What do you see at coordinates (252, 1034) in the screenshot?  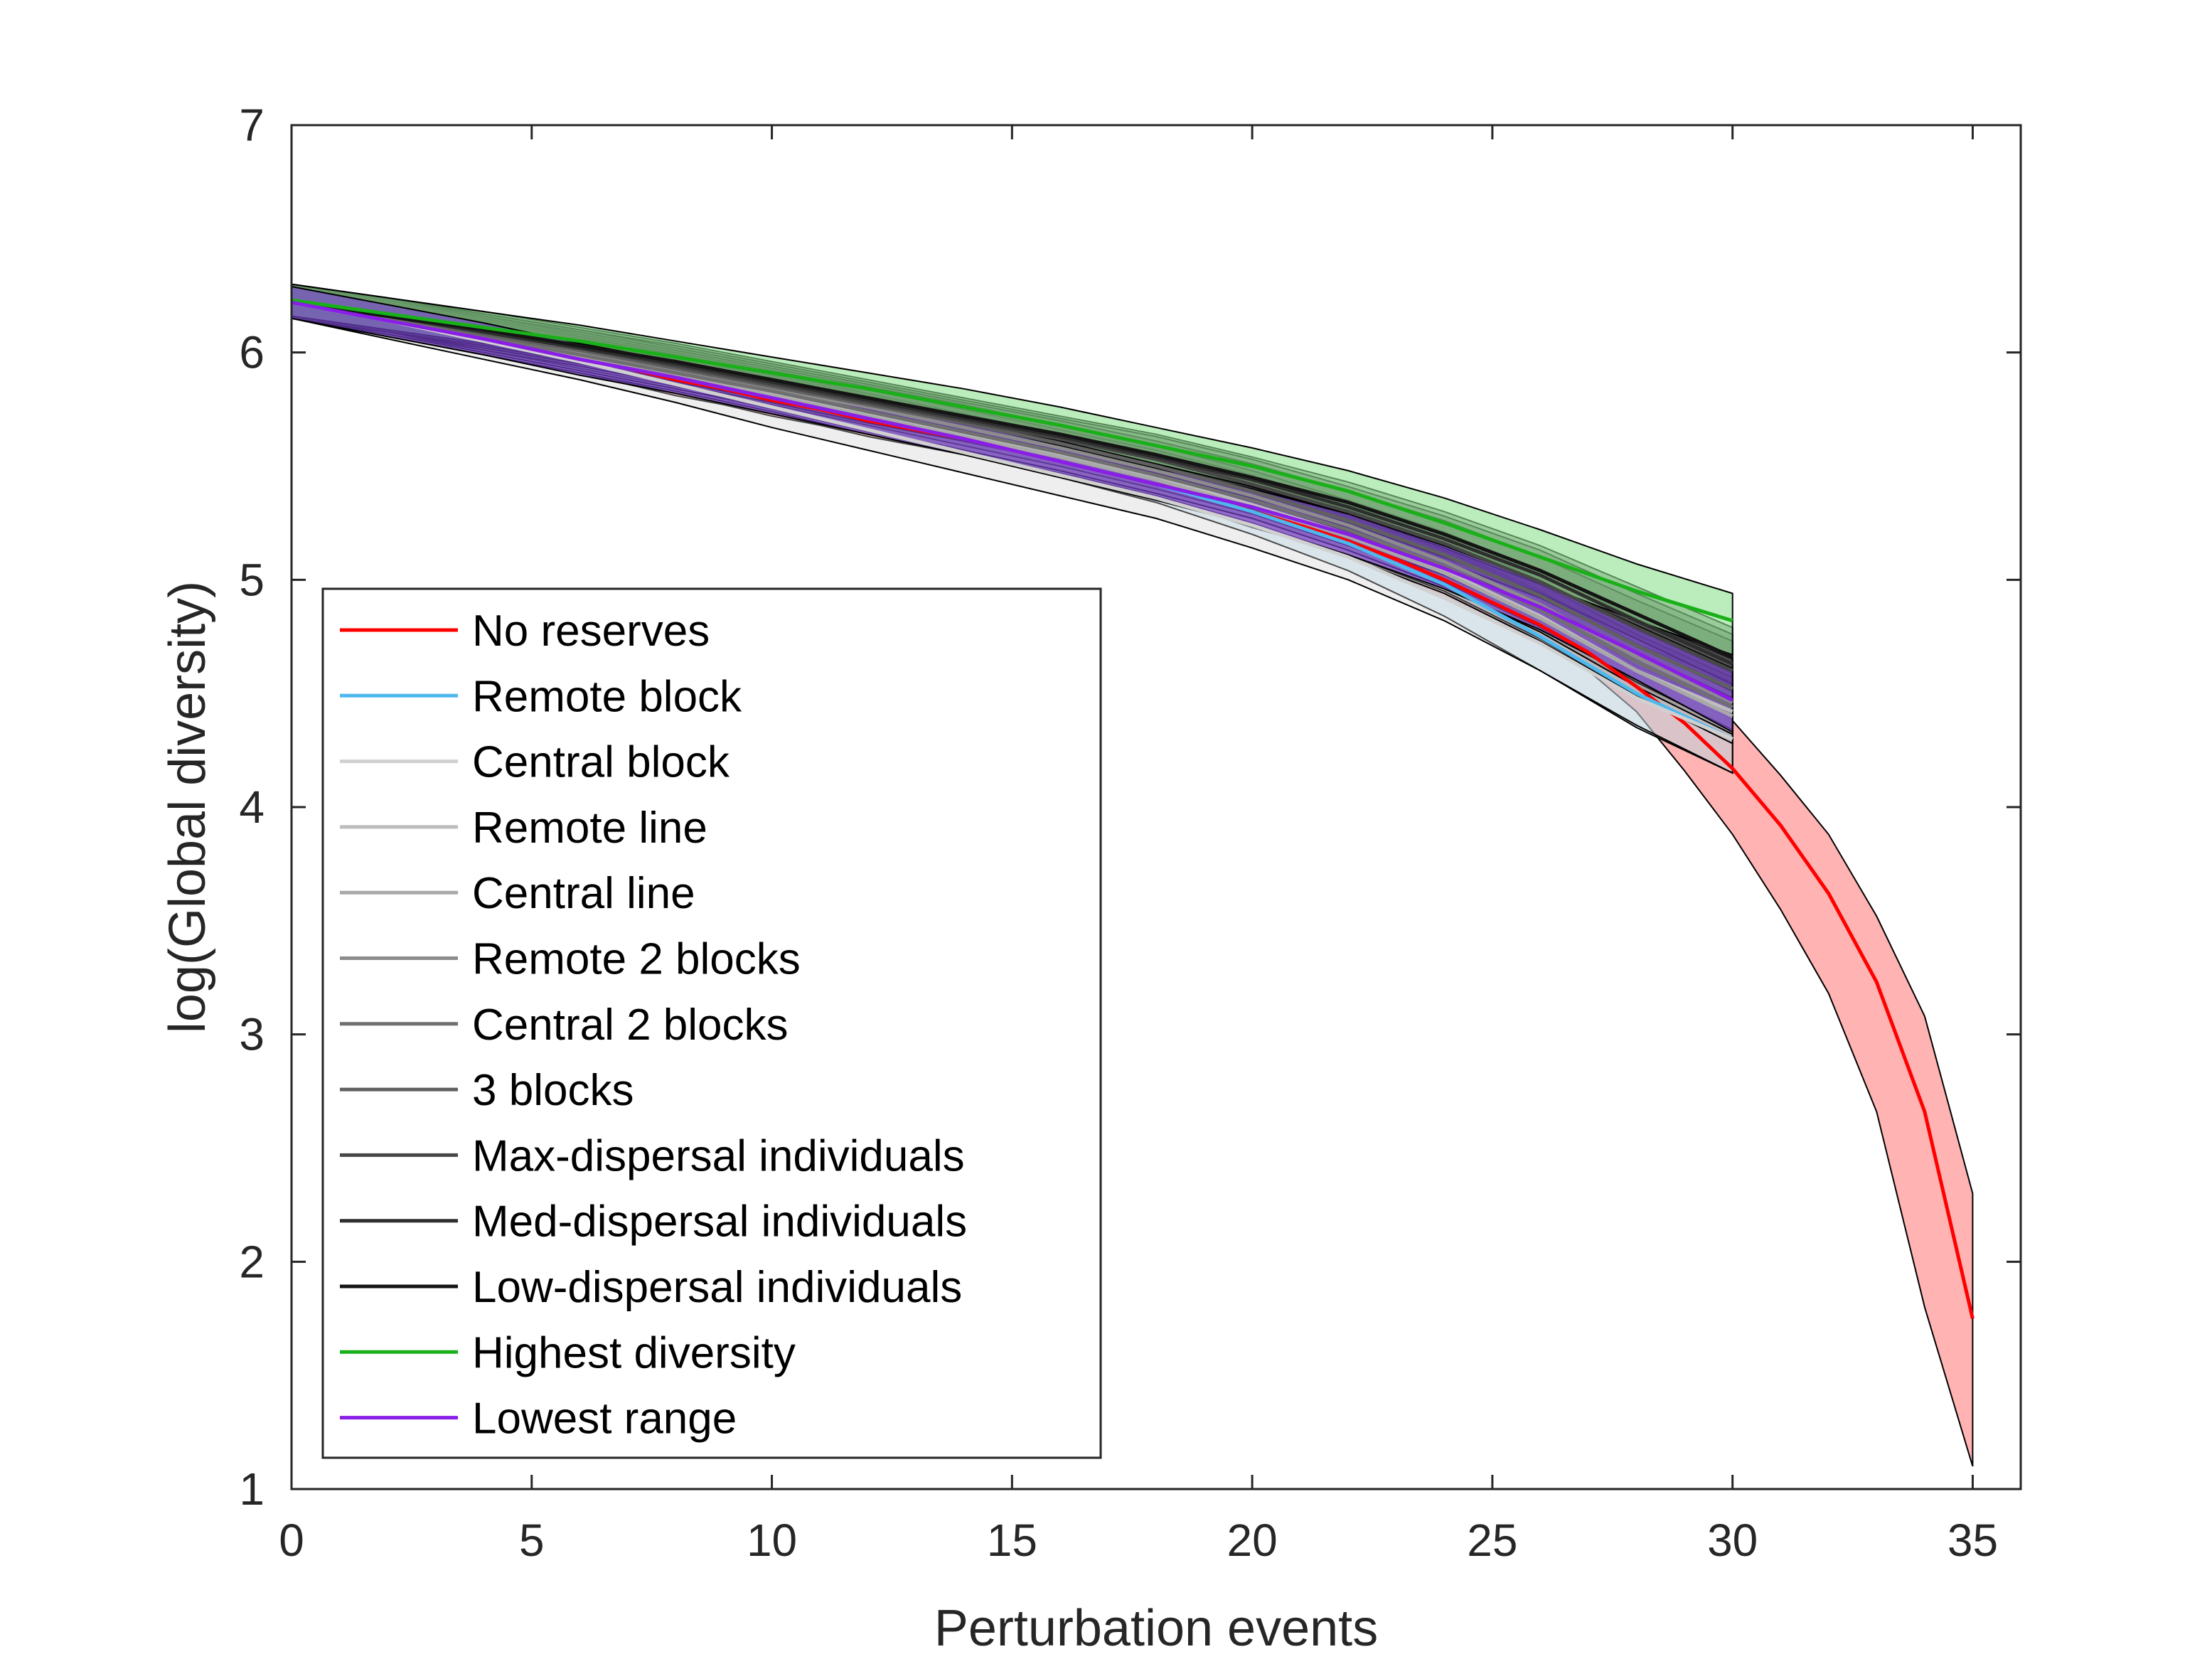 I see `y-tick-label: 3` at bounding box center [252, 1034].